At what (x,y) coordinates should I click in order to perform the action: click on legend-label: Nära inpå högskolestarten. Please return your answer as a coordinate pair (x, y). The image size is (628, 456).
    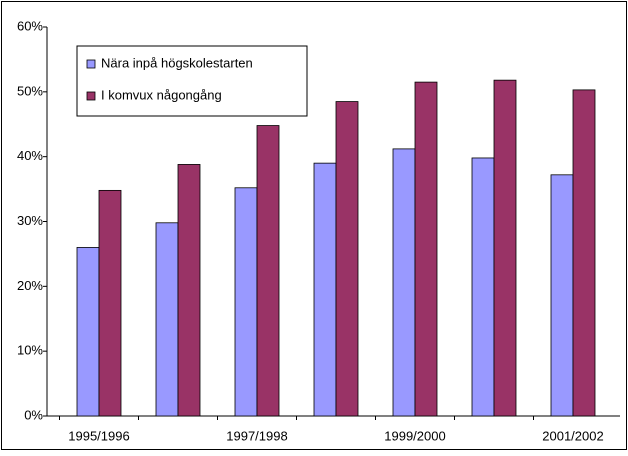
    Looking at the image, I should click on (177, 62).